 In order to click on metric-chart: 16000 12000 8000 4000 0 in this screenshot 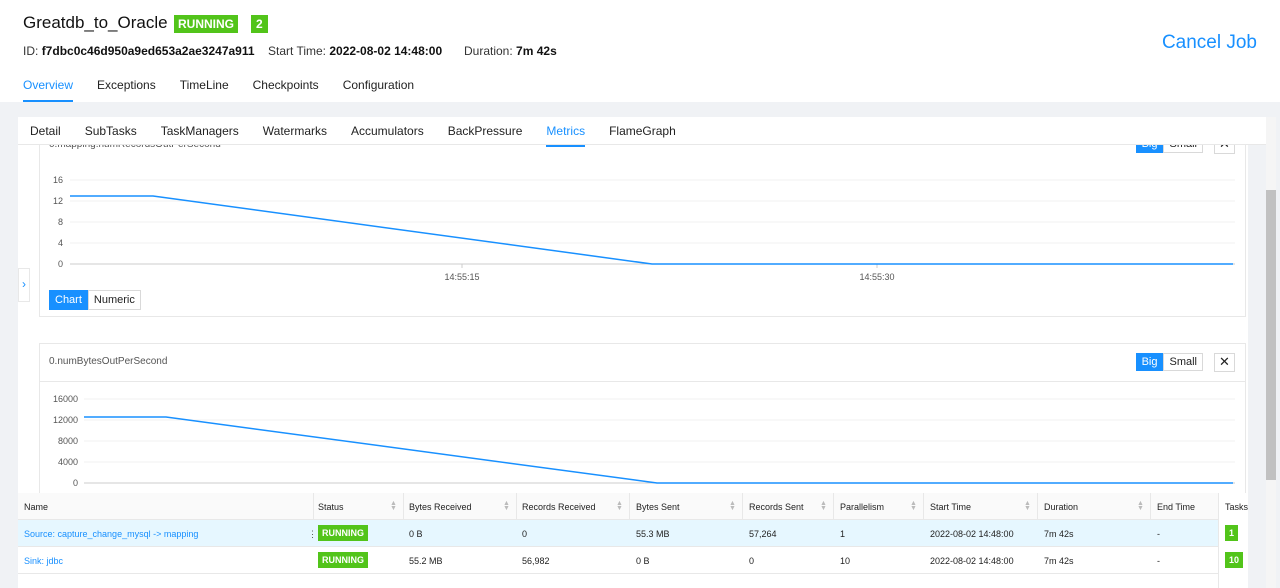, I will do `click(644, 441)`.